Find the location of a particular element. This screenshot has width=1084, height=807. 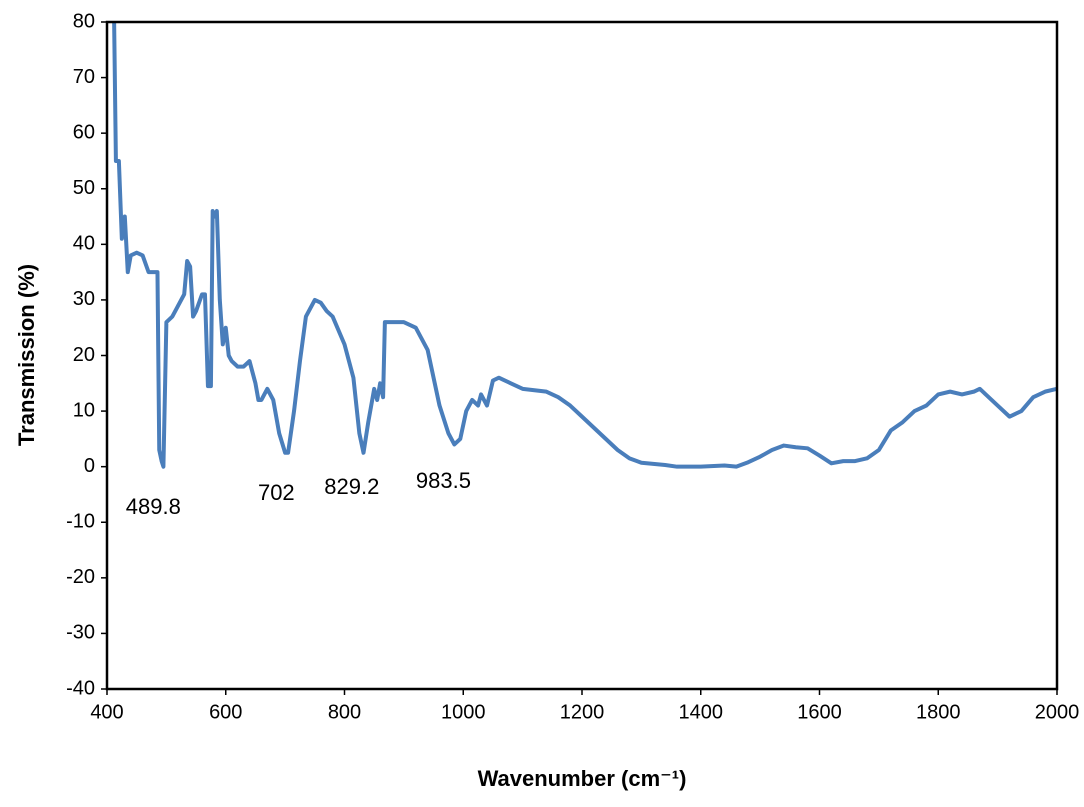

x-tick-label: 1400 is located at coordinates (701, 712).